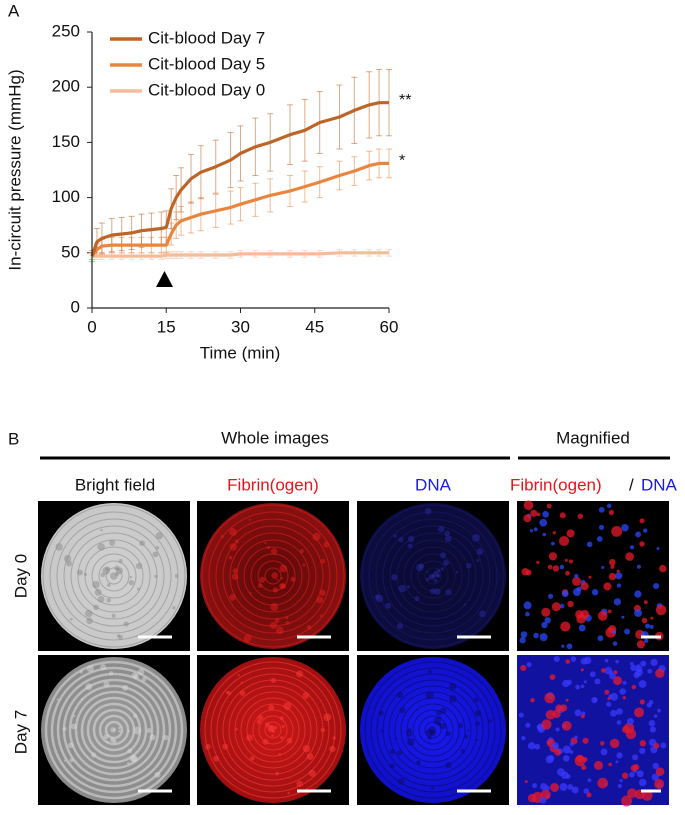 The height and width of the screenshot is (815, 685). Describe the element at coordinates (206, 37) in the screenshot. I see `legend-label: Cit-blood Day 7` at that location.